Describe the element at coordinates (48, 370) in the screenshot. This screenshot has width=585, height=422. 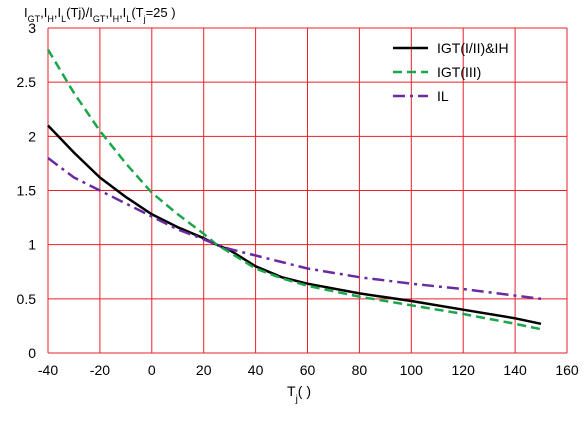
I see `x-tick-label: -40` at that location.